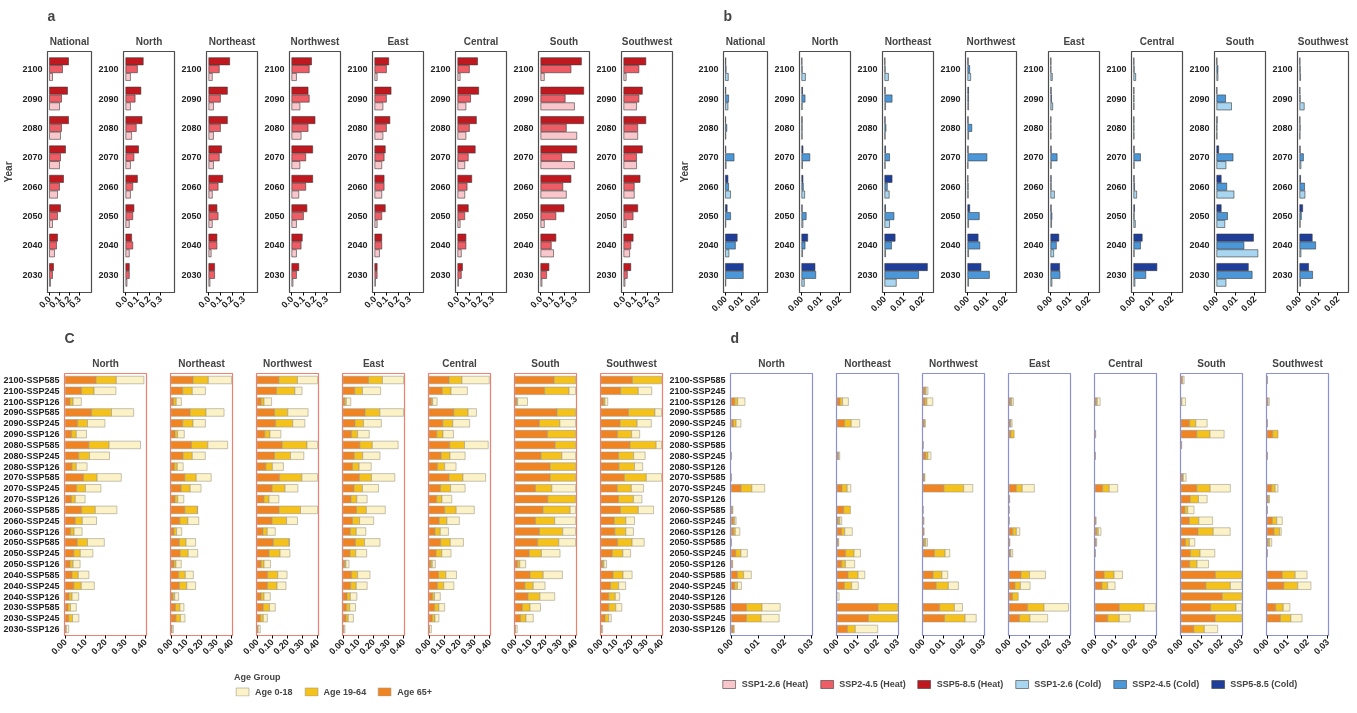 This screenshot has width=1357, height=713. What do you see at coordinates (79, 646) in the screenshot?
I see `x-tick-label: 0.10` at bounding box center [79, 646].